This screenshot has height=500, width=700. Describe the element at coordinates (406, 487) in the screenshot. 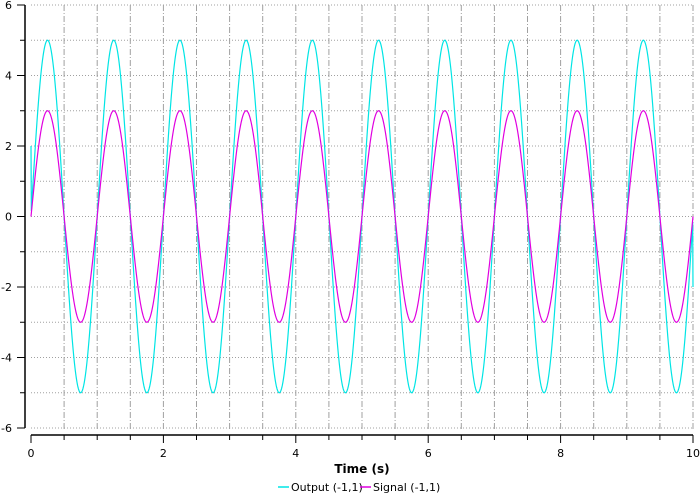

I see `legend-label: Signal (-1,1)` at that location.